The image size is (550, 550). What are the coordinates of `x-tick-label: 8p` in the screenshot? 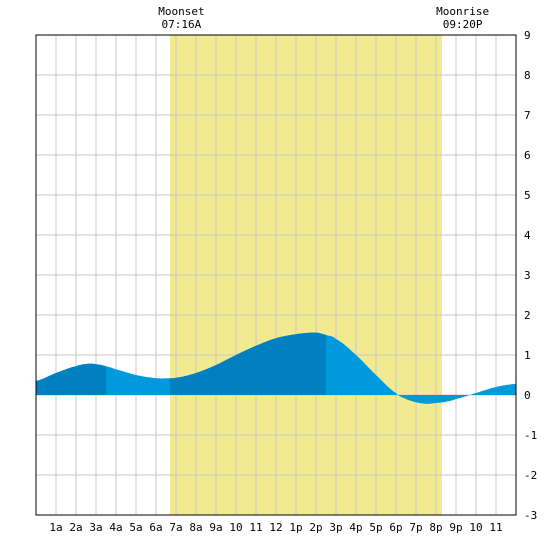 It's located at (435, 527).